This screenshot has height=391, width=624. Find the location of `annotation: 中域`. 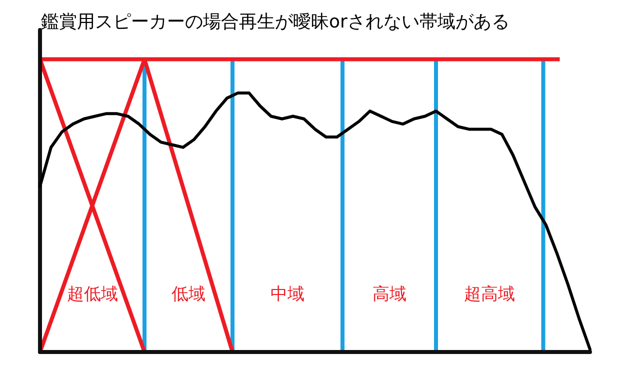

annotation: 中域 is located at coordinates (287, 294).